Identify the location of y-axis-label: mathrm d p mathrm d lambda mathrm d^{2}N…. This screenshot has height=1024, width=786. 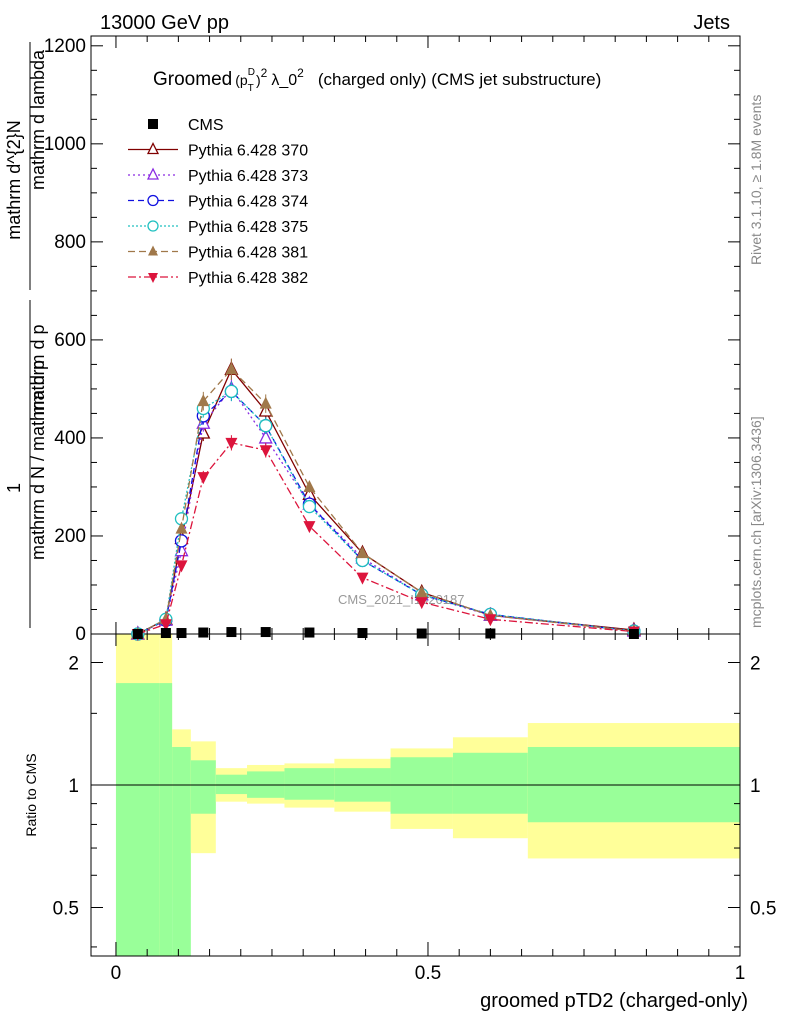
(26, 335).